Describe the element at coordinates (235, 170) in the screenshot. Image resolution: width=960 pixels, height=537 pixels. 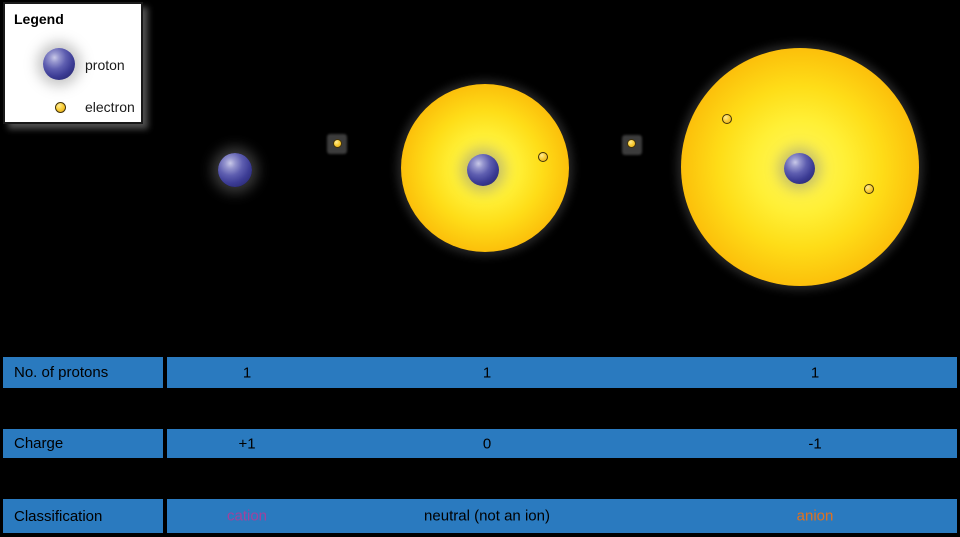
I see `cation-proton` at that location.